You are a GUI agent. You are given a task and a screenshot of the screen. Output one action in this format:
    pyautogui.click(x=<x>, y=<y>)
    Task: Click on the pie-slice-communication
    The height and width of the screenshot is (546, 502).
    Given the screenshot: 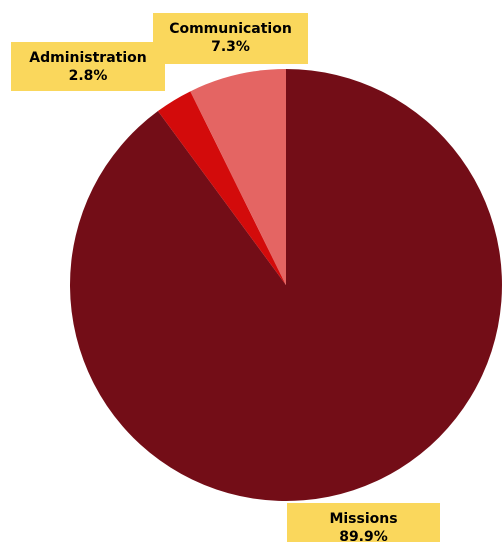 What is the action you would take?
    pyautogui.click(x=238, y=177)
    